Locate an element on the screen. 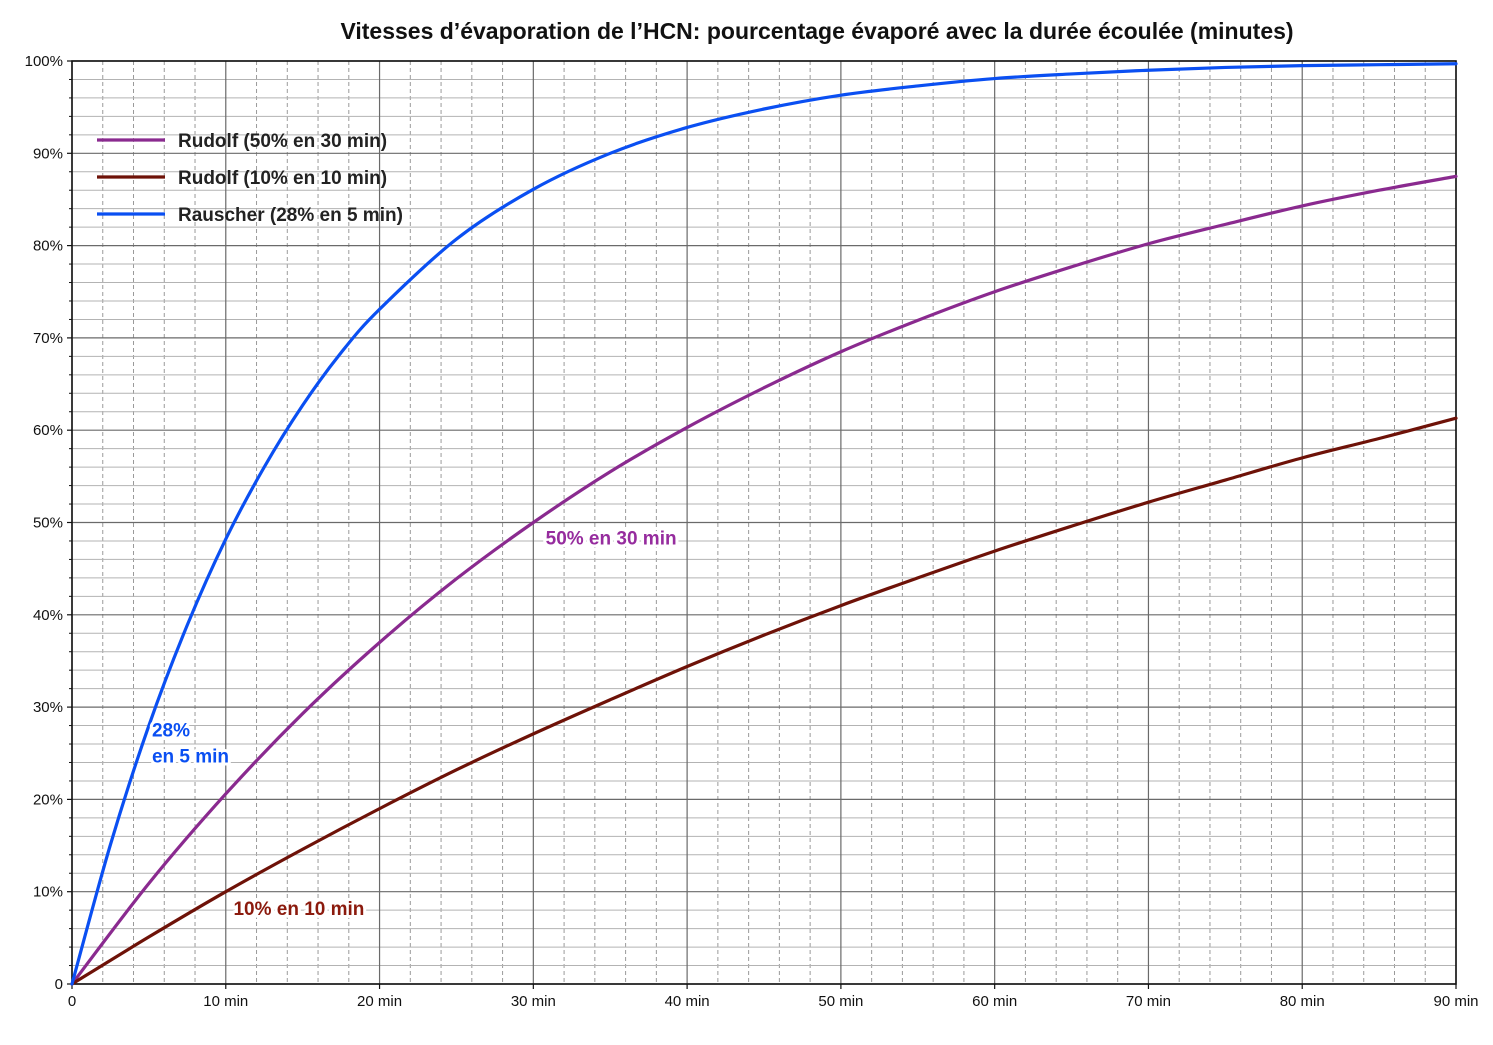  annotation-text: 50% en 30 min is located at coordinates (611, 539).